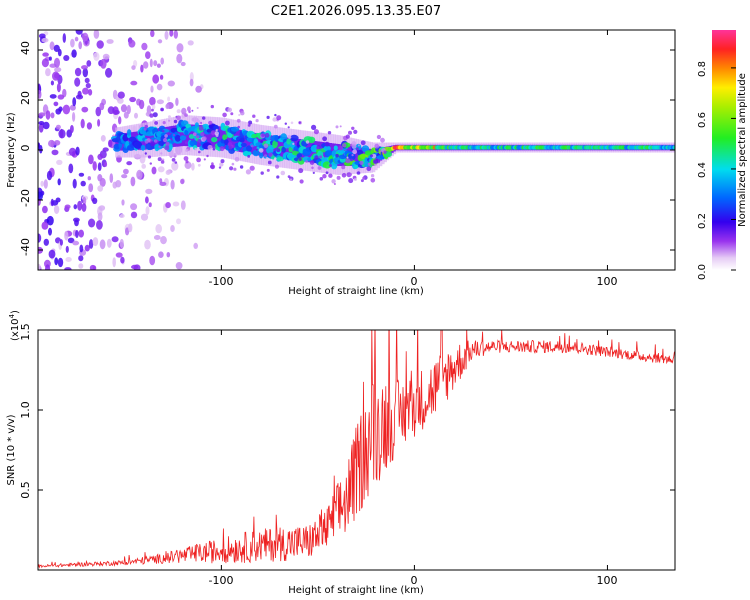 This screenshot has height=600, width=750. What do you see at coordinates (25, 98) in the screenshot?
I see `top-y-tick-label: 20` at bounding box center [25, 98].